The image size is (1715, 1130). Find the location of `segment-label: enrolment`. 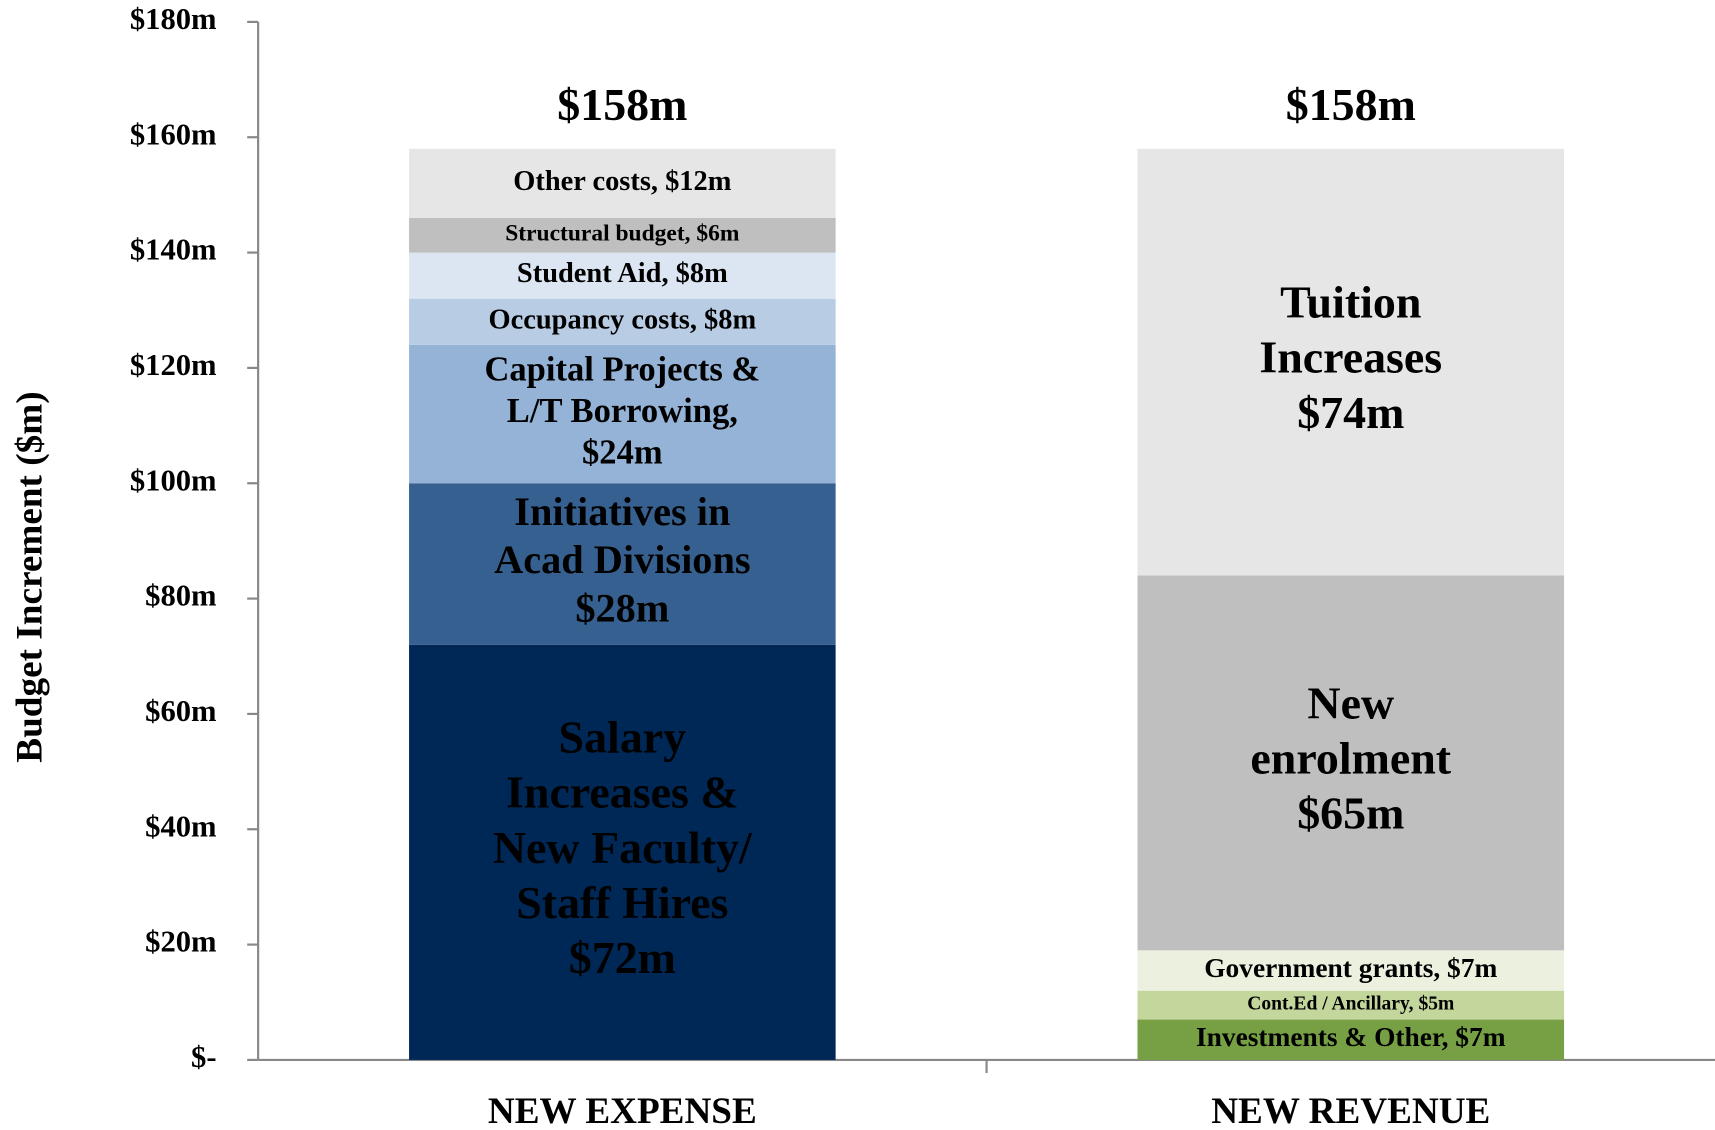

segment-label: enrolment is located at coordinates (1350, 757).